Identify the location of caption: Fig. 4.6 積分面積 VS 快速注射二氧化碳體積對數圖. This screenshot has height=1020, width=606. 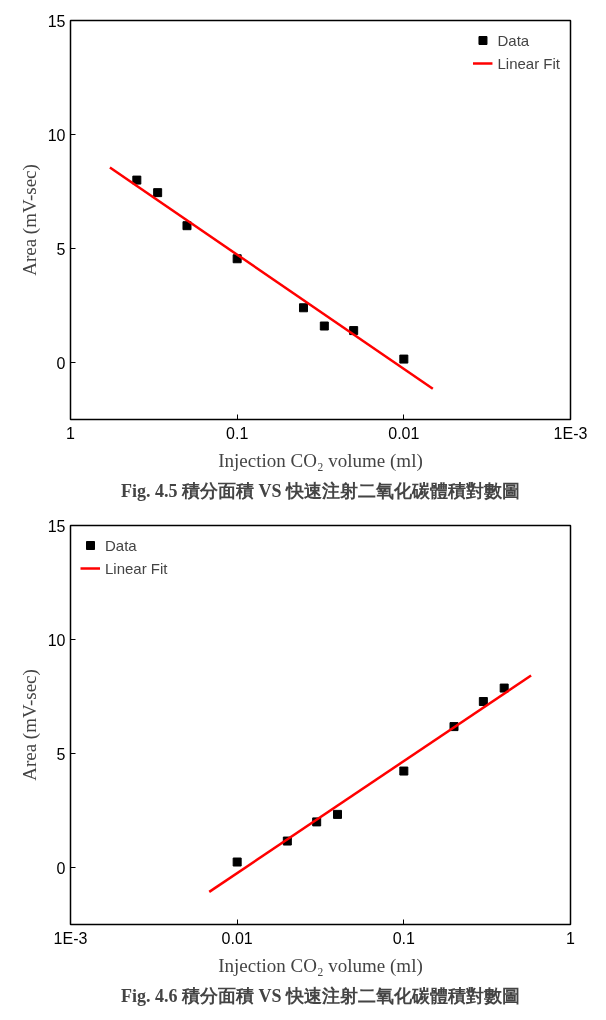
(321, 995).